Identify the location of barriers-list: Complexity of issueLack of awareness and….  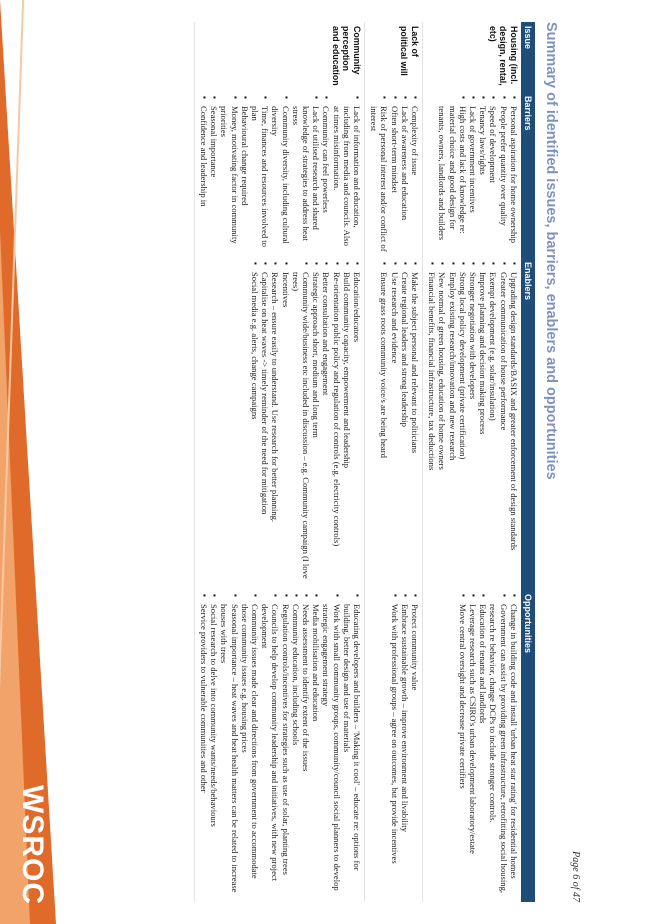
(394, 175).